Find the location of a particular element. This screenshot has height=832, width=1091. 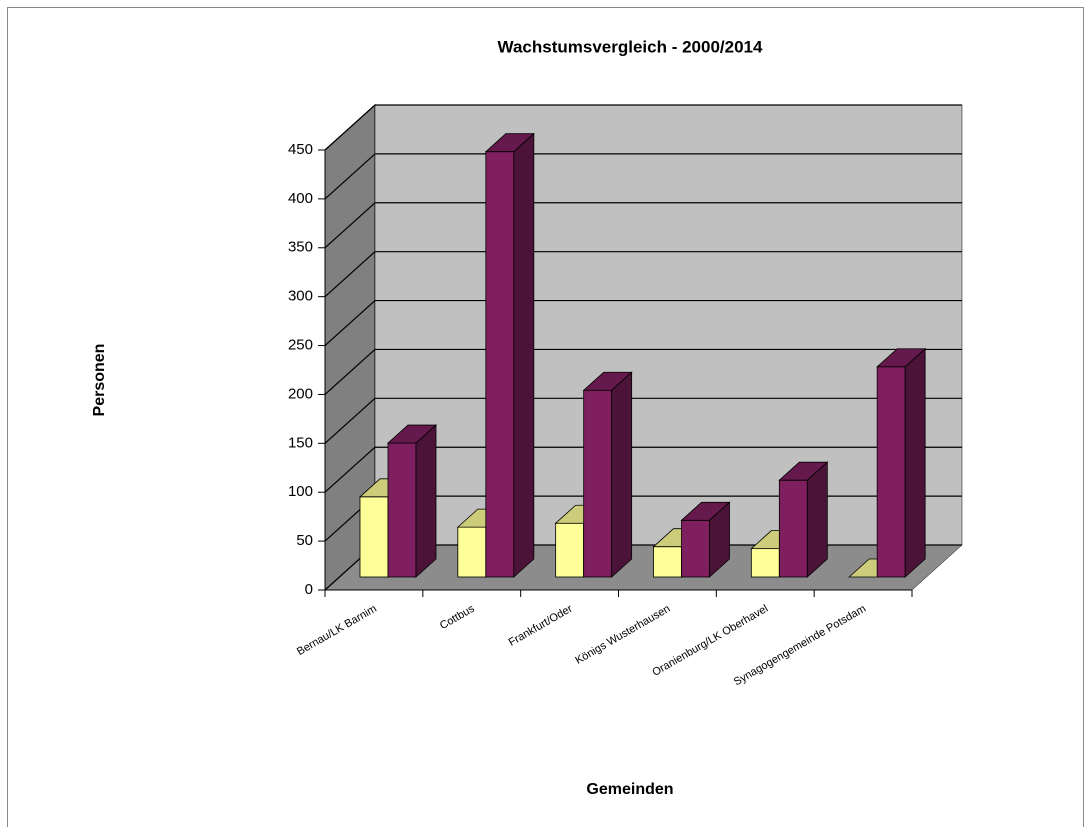

y-tick-label: 100 is located at coordinates (300, 491).